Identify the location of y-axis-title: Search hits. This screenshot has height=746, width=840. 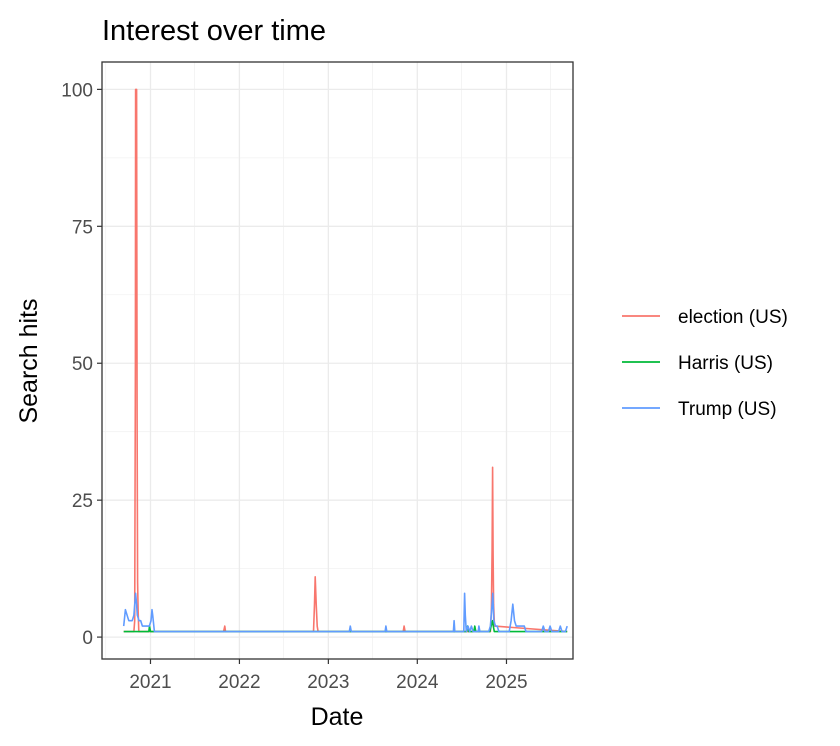
(29, 360).